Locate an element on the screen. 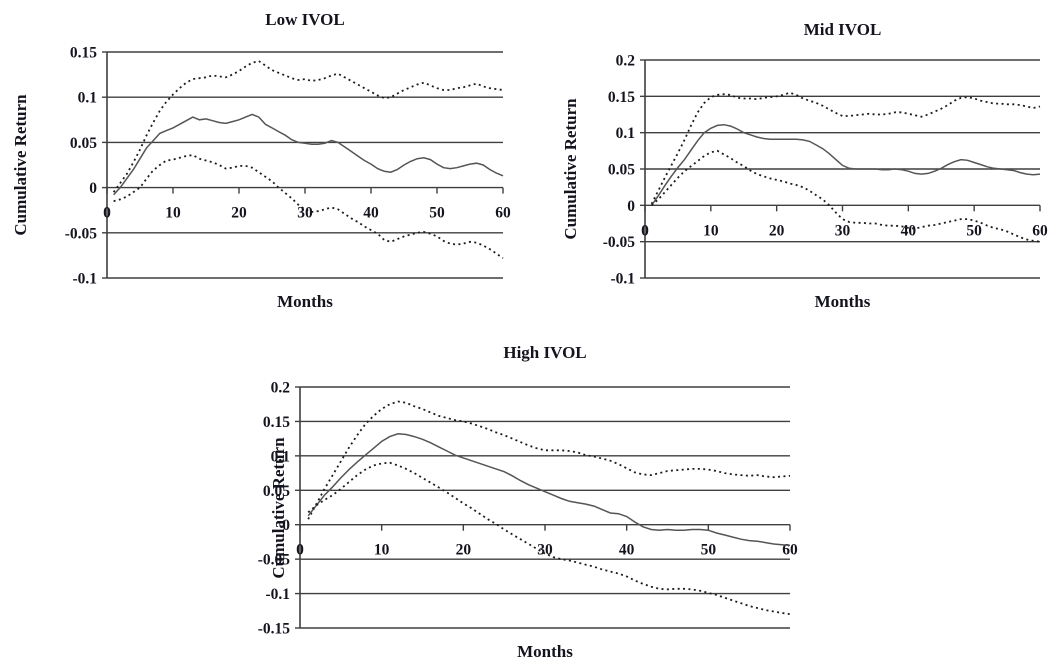 This screenshot has width=1056, height=672. chart-title: High IVOL is located at coordinates (545, 352).